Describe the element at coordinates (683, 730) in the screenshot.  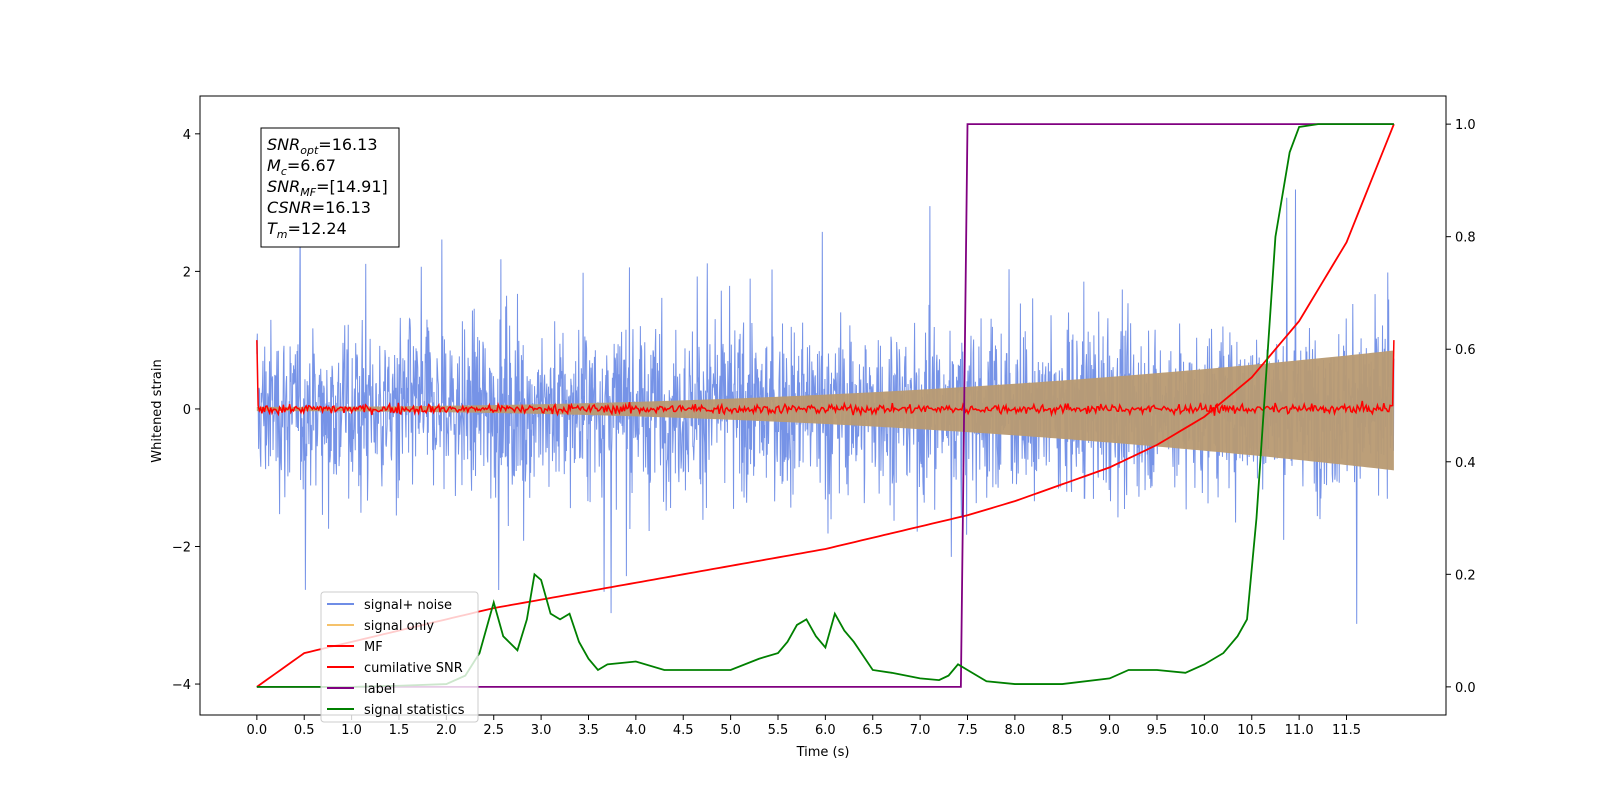
I see `x-tick-label: 4.5` at that location.